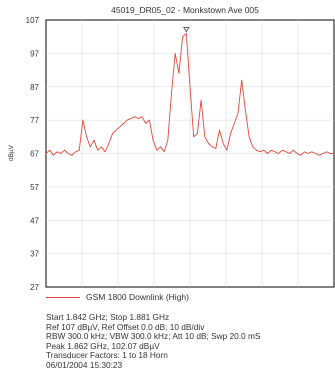 This screenshot has height=385, width=335. I want to click on info-transducer: Transducer Factors: 1 to 18 Horn, so click(107, 355).